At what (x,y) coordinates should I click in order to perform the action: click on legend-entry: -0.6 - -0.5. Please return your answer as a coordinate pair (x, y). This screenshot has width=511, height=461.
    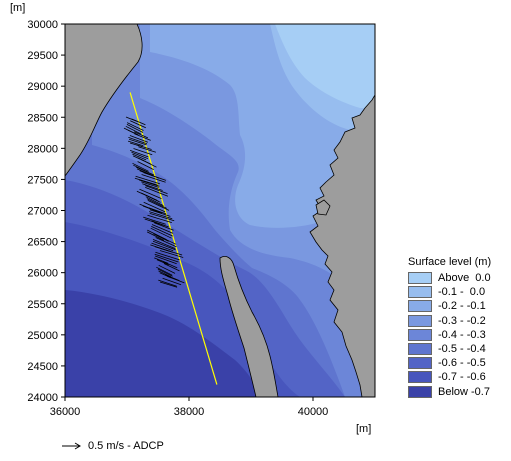
    Looking at the image, I should click on (458, 363).